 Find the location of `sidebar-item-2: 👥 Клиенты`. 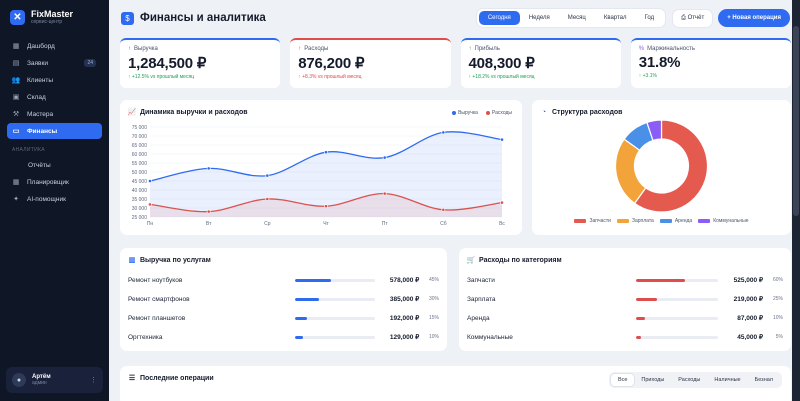

sidebar-item-2: 👥 Клиенты is located at coordinates (54, 80).